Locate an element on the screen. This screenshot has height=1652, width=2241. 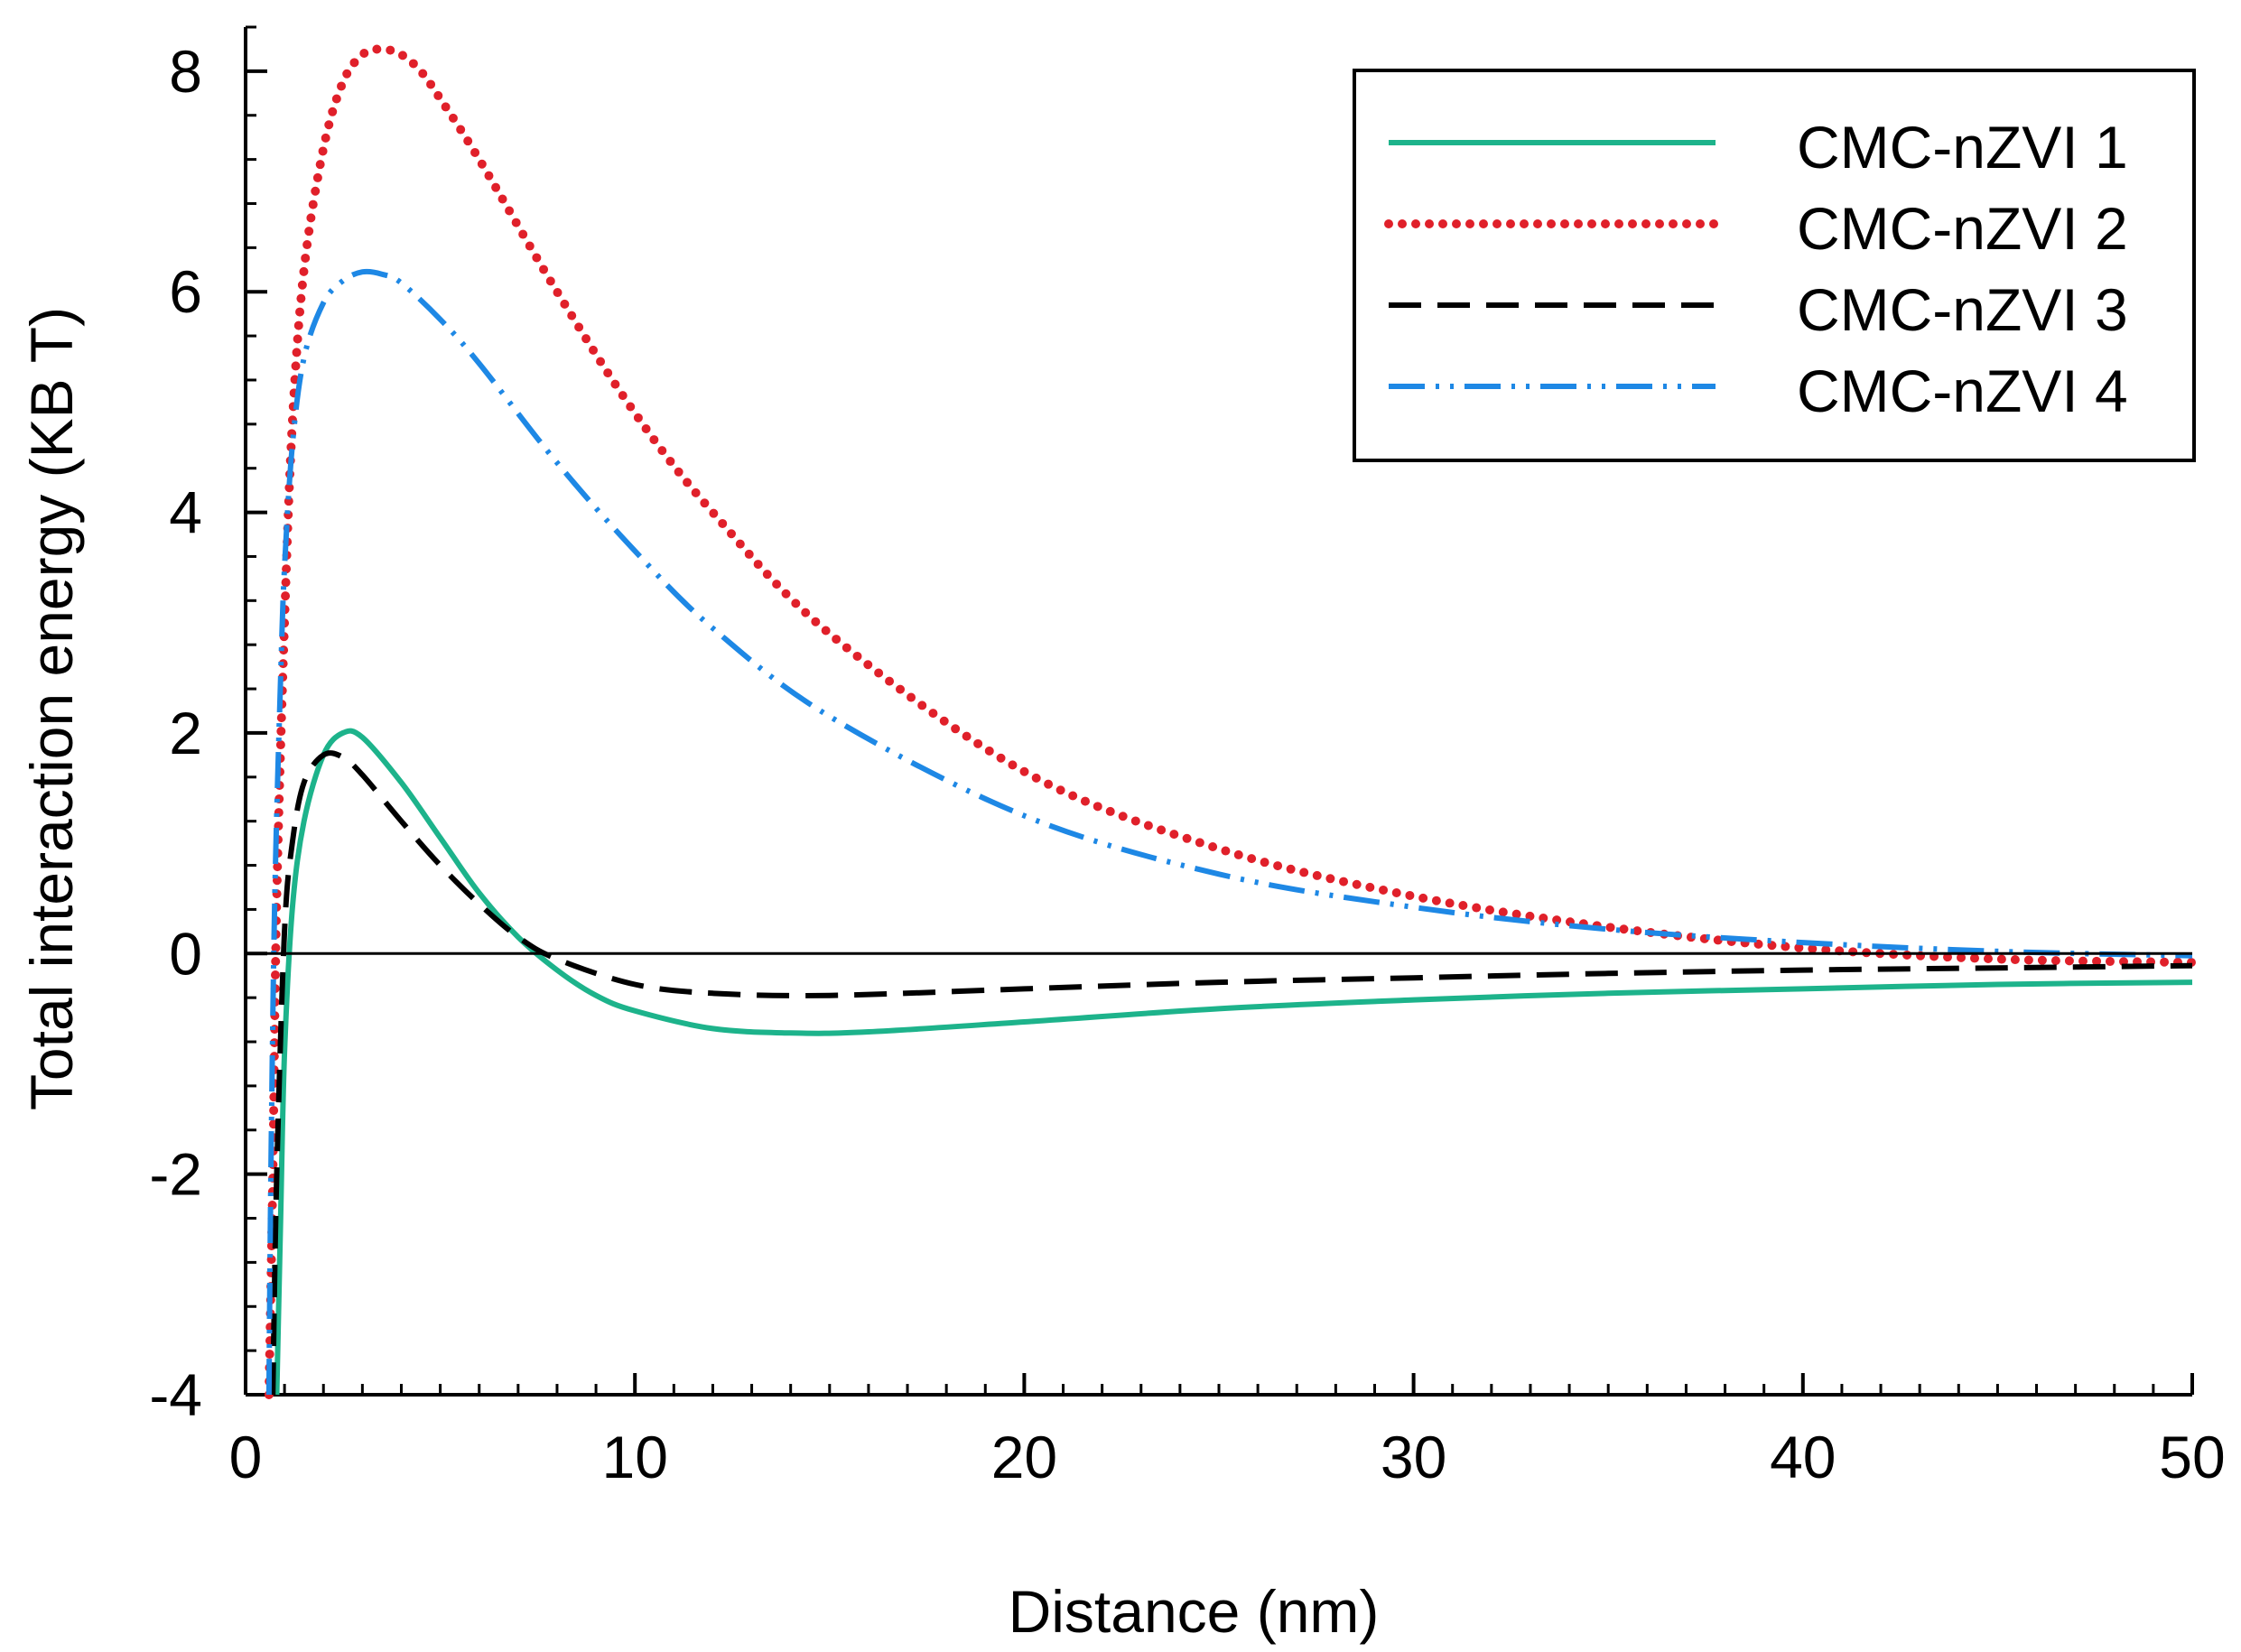
x-tick-label: 0 is located at coordinates (246, 1457).